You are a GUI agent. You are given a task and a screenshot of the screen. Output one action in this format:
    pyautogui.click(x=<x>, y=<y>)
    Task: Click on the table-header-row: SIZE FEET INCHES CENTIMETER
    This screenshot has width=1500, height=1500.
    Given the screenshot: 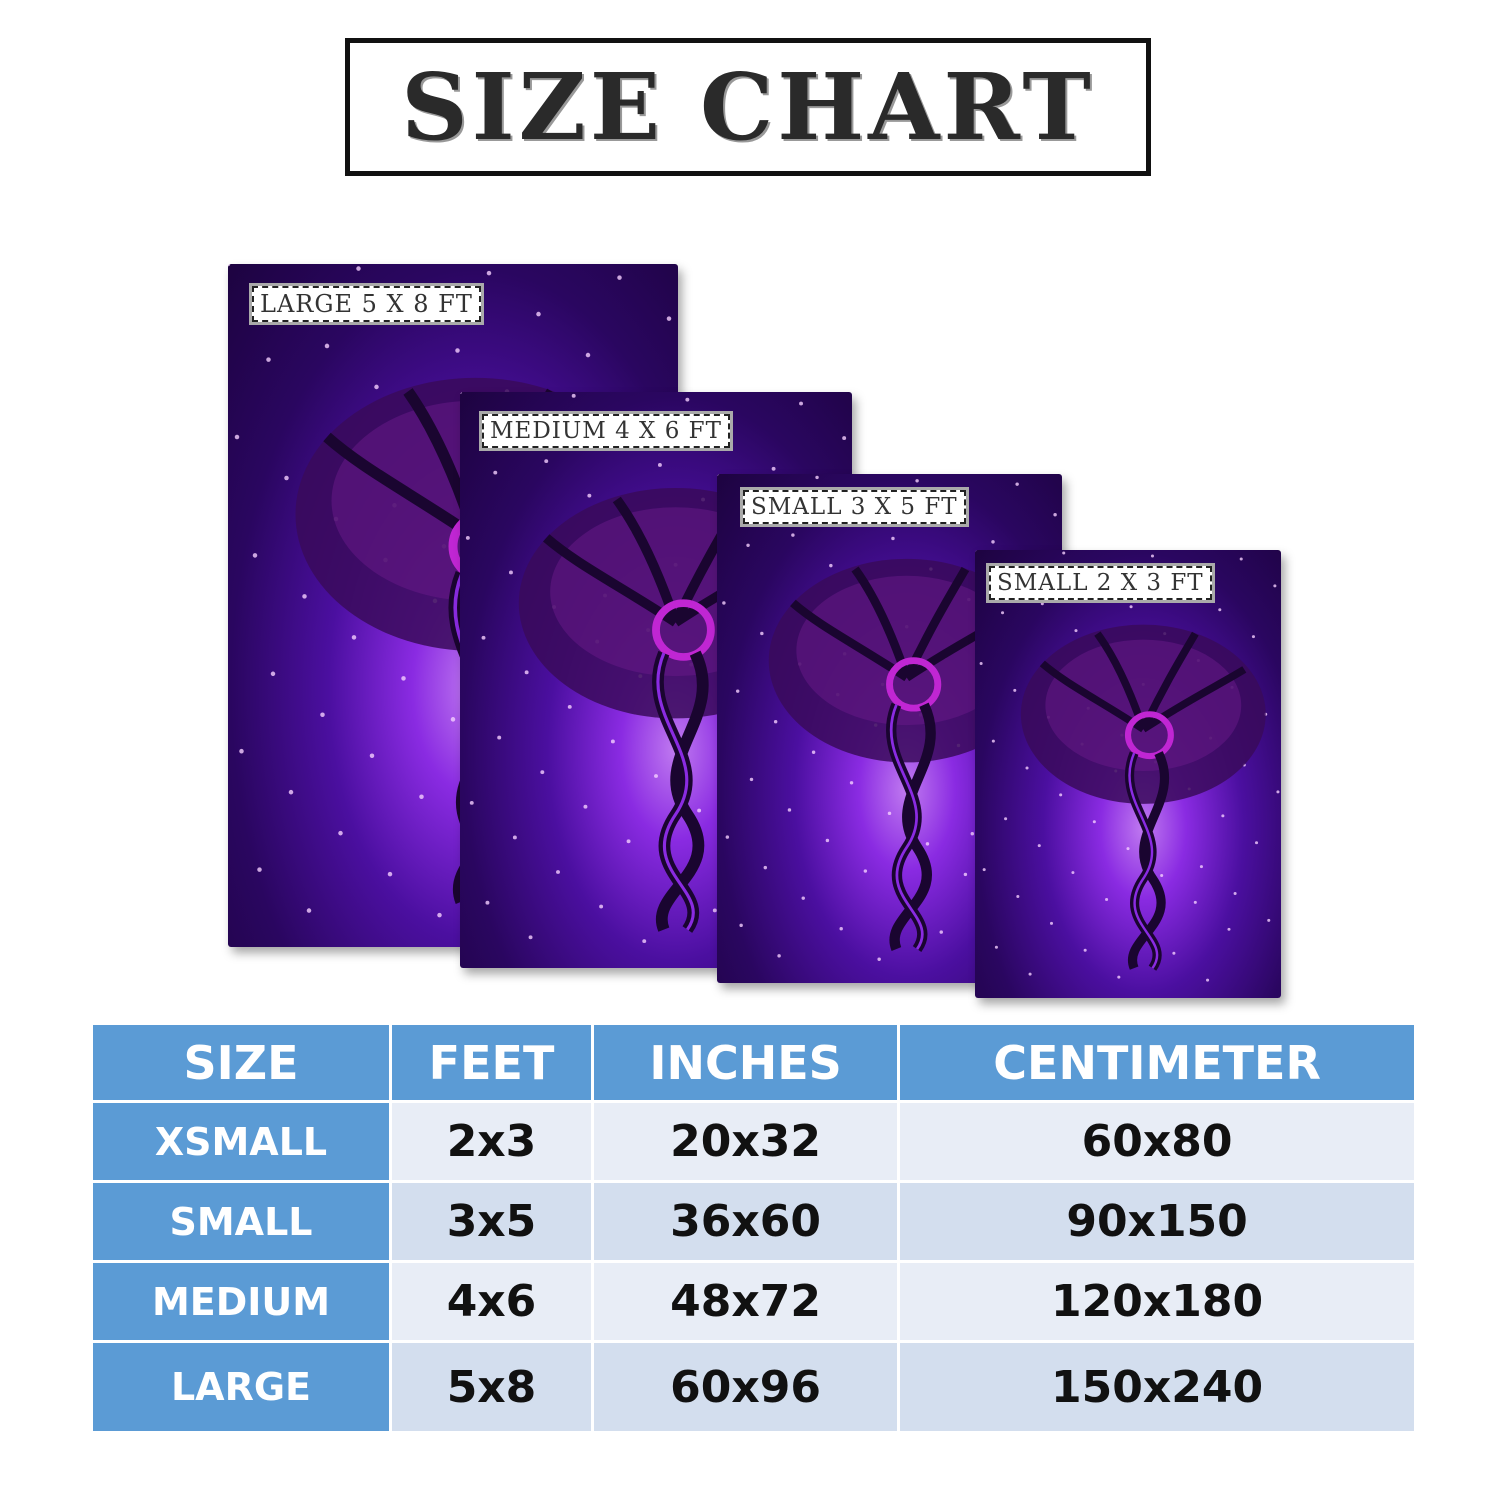 What is the action you would take?
    pyautogui.click(x=753, y=1062)
    